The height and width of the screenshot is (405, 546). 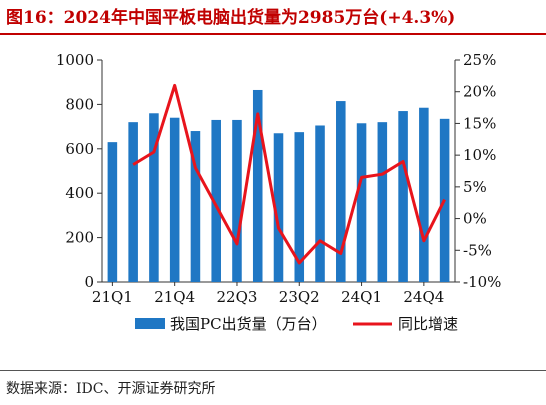 I want to click on y-left-tick-label: 400, so click(x=79, y=193).